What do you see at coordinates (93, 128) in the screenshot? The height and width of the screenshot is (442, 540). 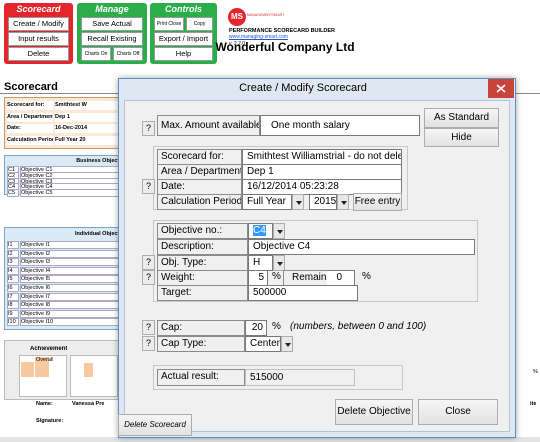 I see `info-value: 16-Dec-2014` at bounding box center [93, 128].